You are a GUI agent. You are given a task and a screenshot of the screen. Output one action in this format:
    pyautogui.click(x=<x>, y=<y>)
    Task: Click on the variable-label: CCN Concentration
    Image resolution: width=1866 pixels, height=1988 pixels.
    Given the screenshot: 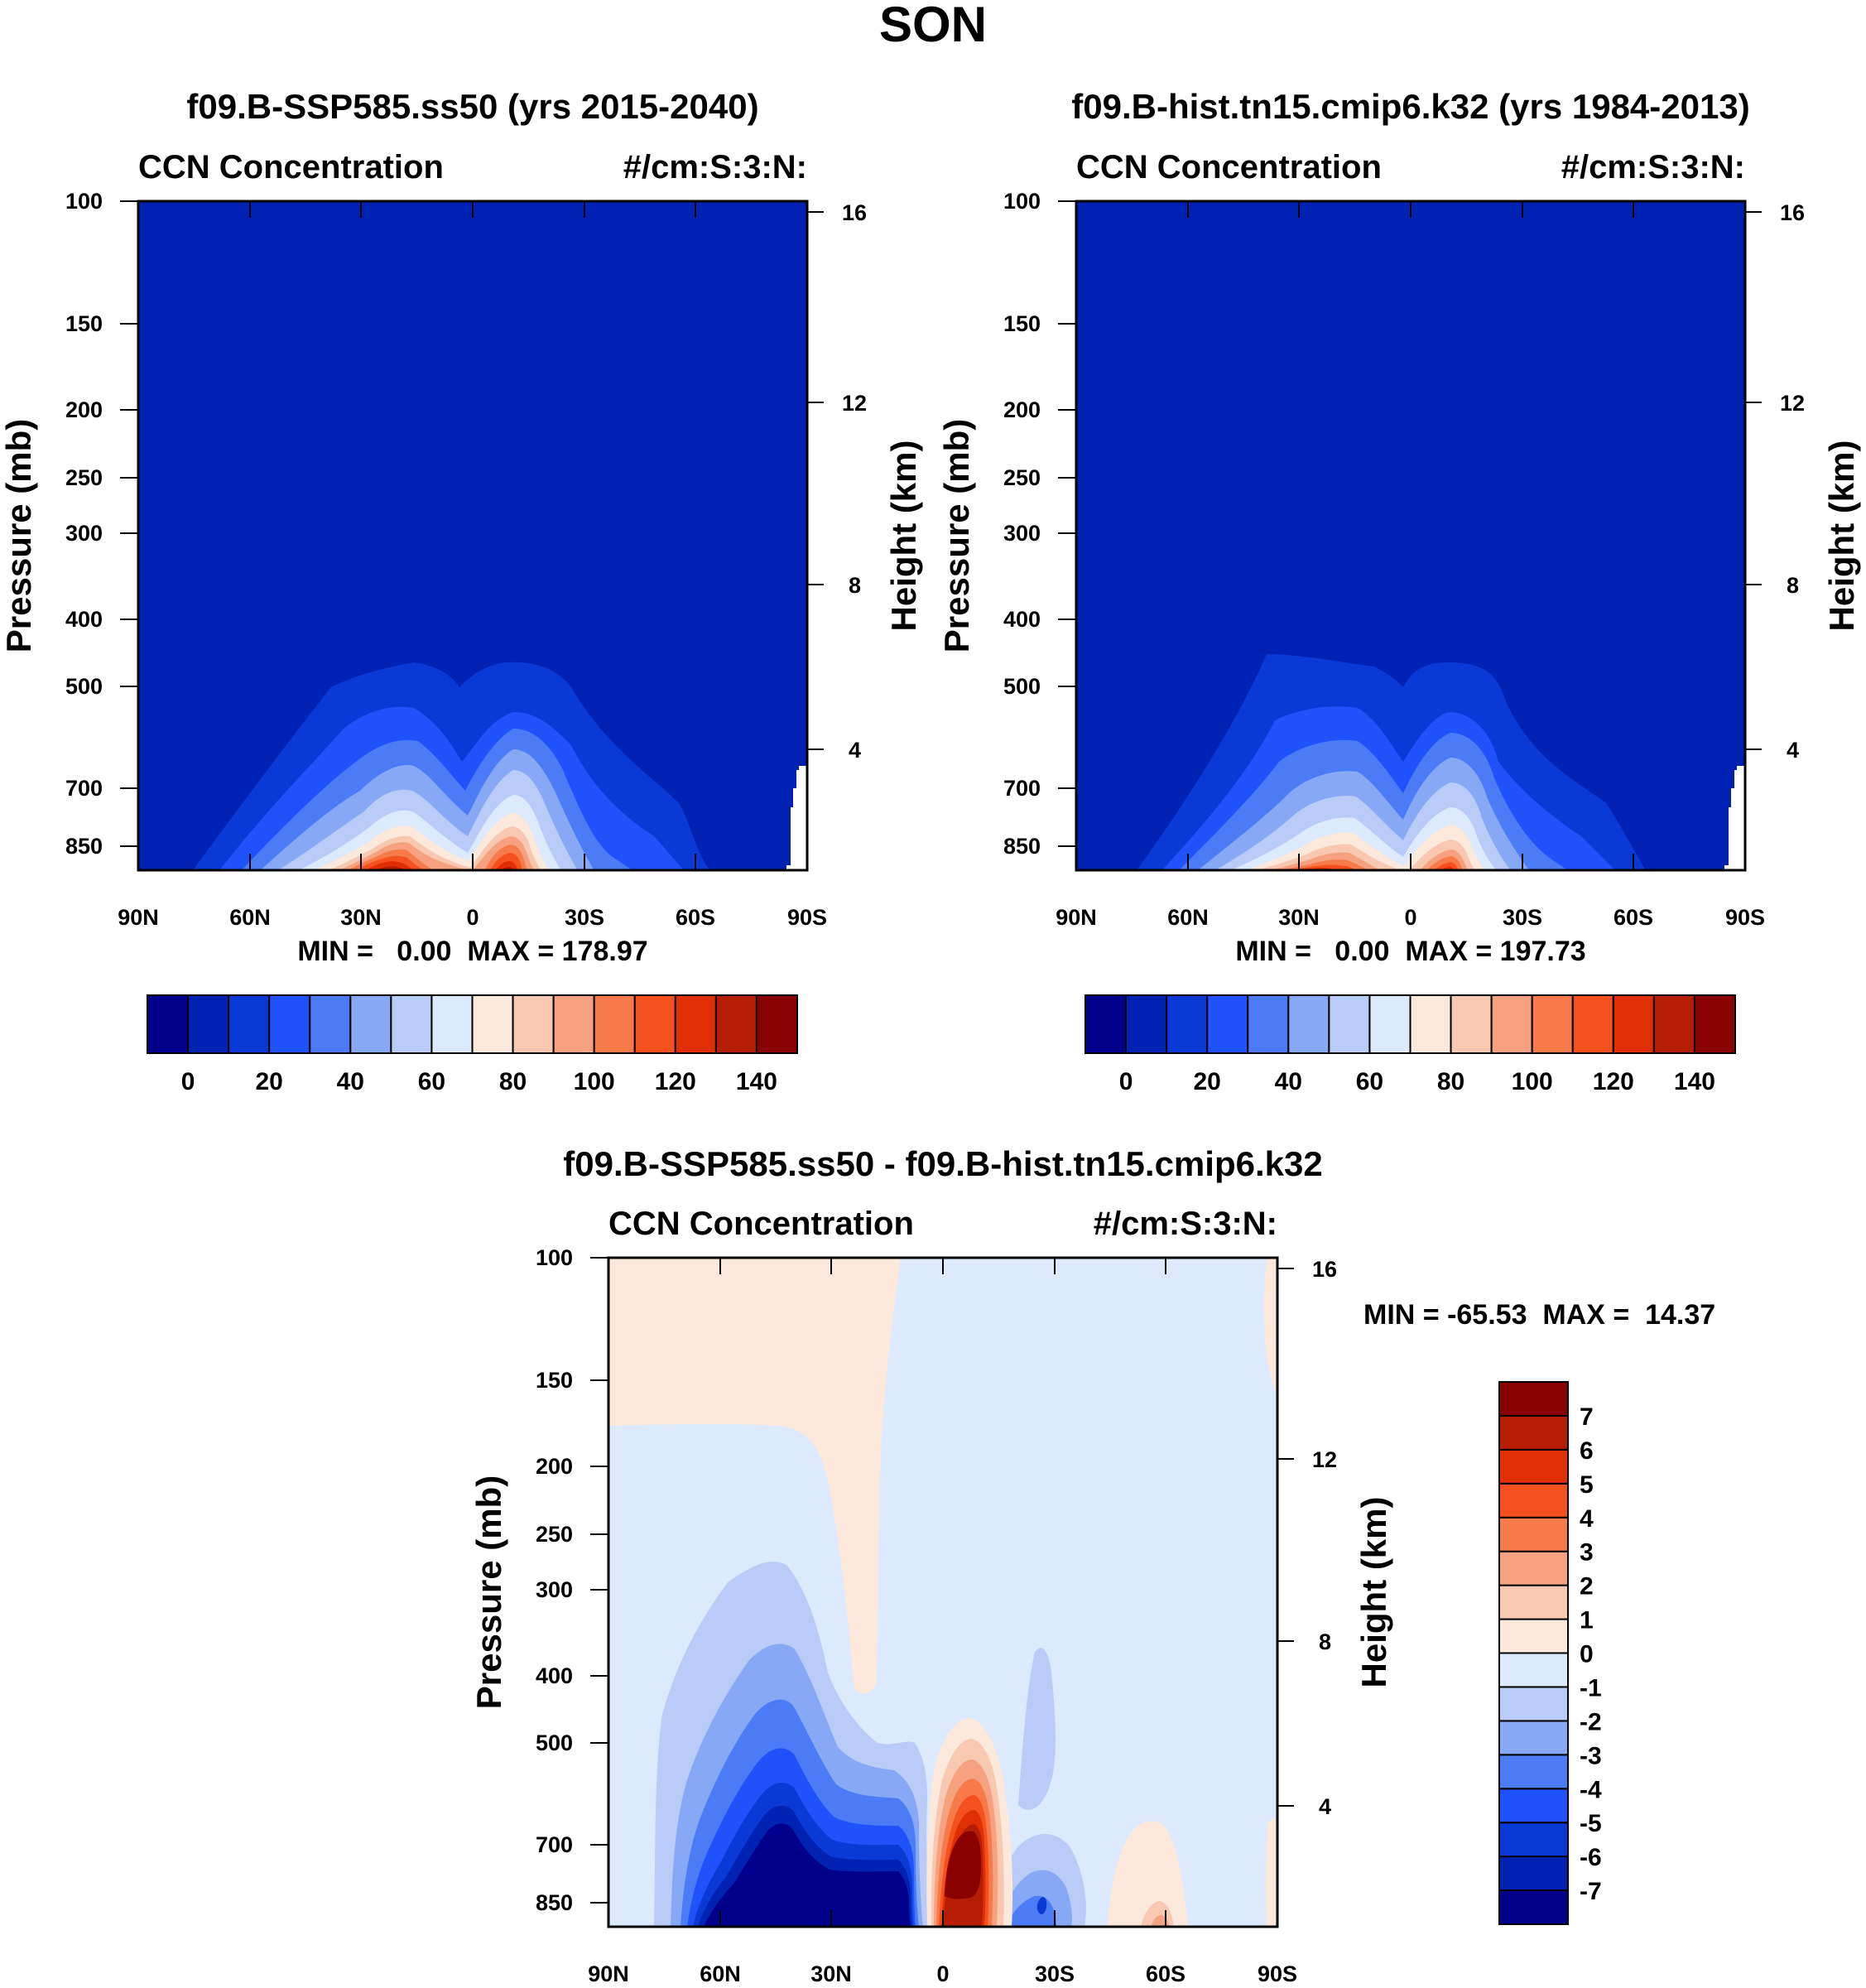 What is the action you would take?
    pyautogui.click(x=1229, y=167)
    